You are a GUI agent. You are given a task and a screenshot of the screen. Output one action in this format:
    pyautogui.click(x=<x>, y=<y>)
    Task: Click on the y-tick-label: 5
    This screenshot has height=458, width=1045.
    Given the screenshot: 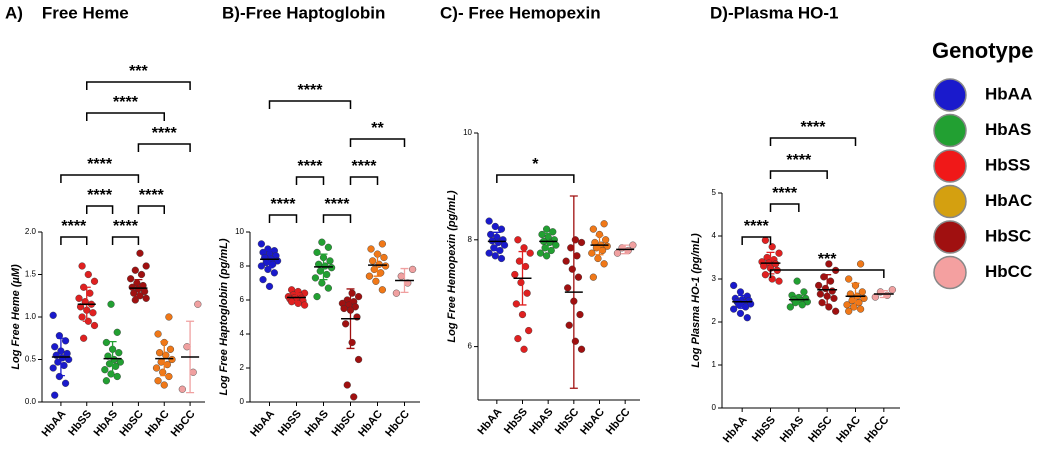 What is the action you would take?
    pyautogui.click(x=714, y=192)
    